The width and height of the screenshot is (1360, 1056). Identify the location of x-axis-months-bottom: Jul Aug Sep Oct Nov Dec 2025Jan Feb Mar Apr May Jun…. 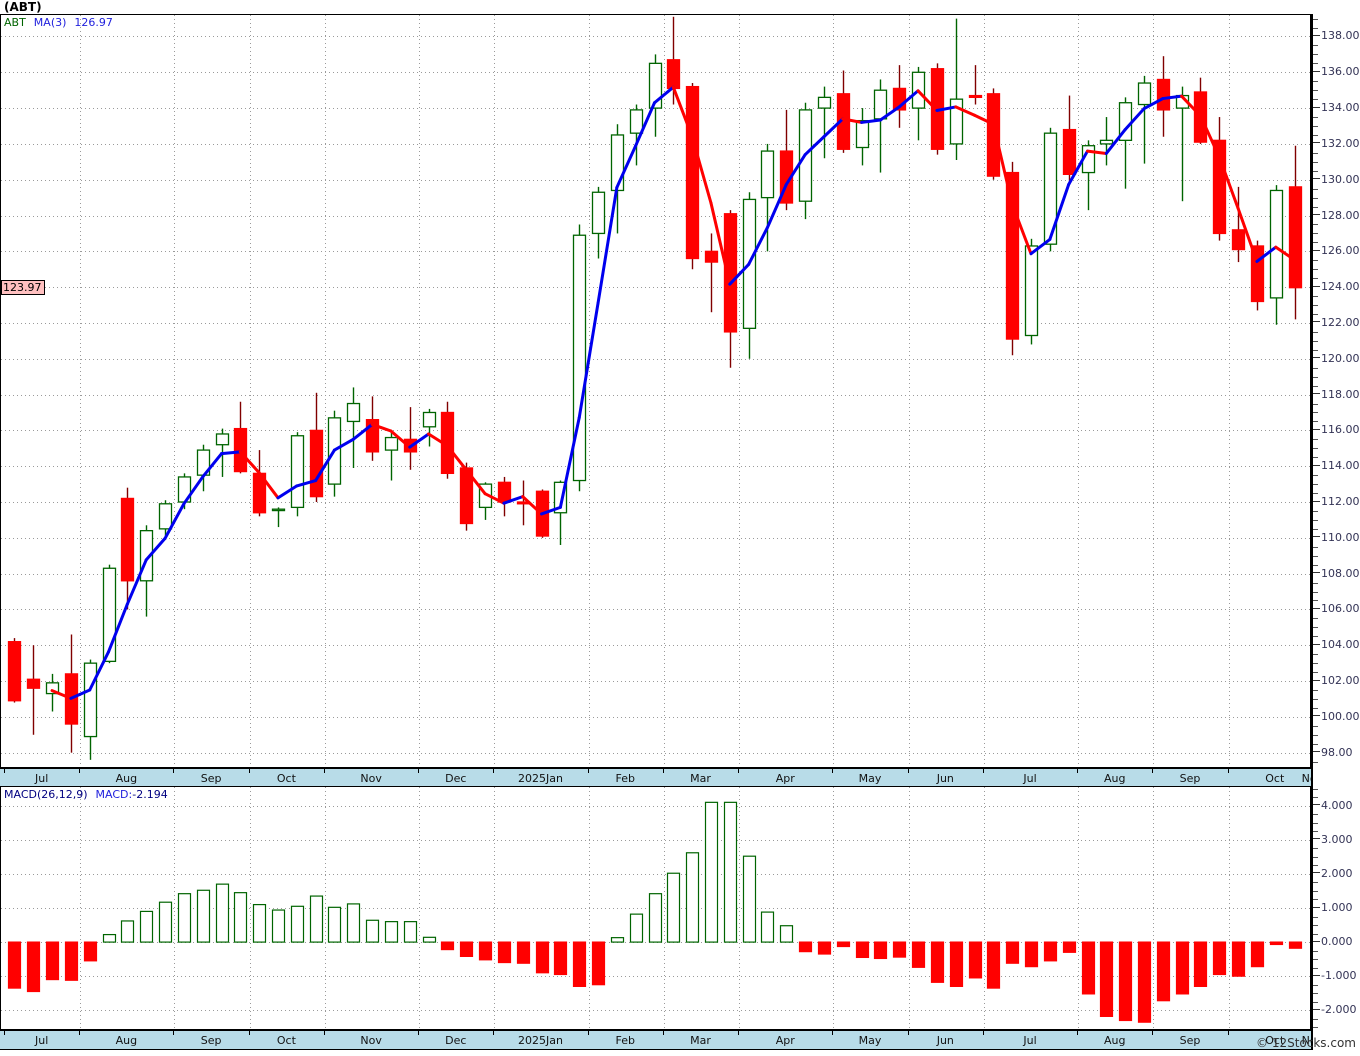
(661, 1040).